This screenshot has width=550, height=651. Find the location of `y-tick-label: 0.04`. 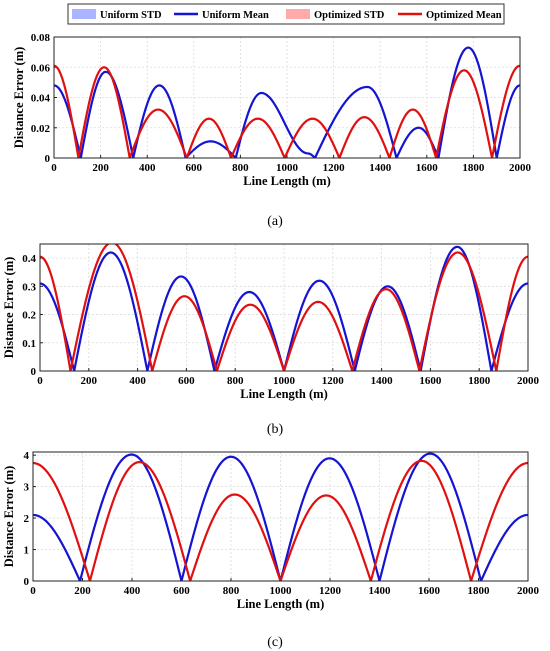

y-tick-label: 0.04 is located at coordinates (41, 99).